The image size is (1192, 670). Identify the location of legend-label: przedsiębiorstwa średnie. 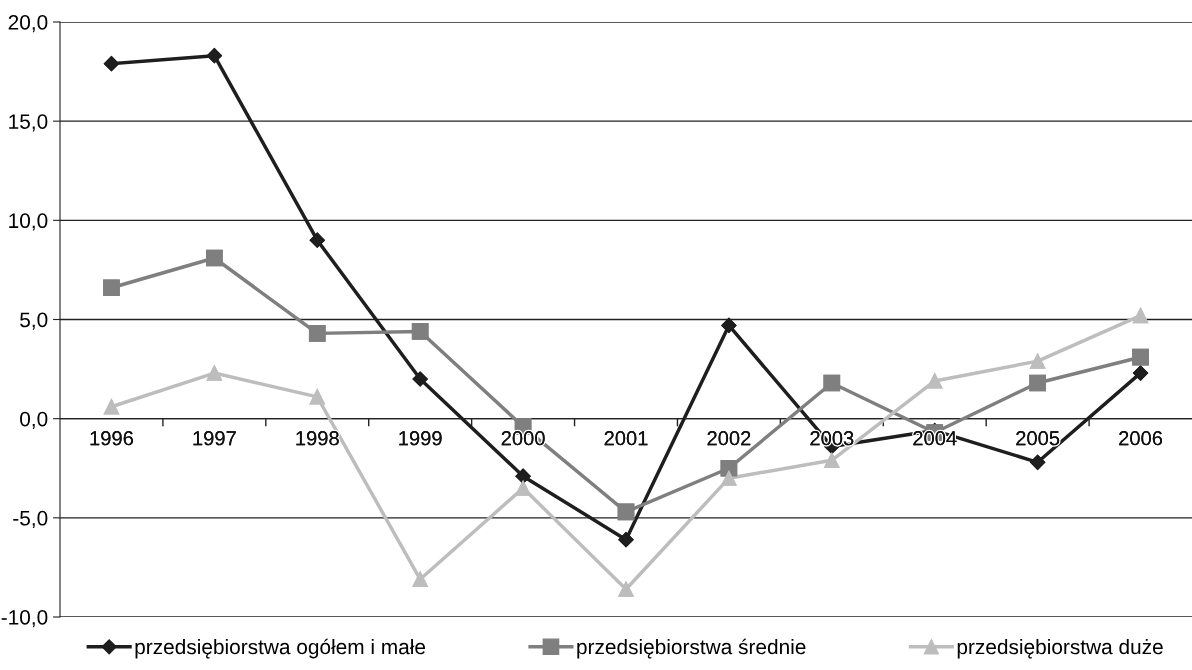
(691, 648).